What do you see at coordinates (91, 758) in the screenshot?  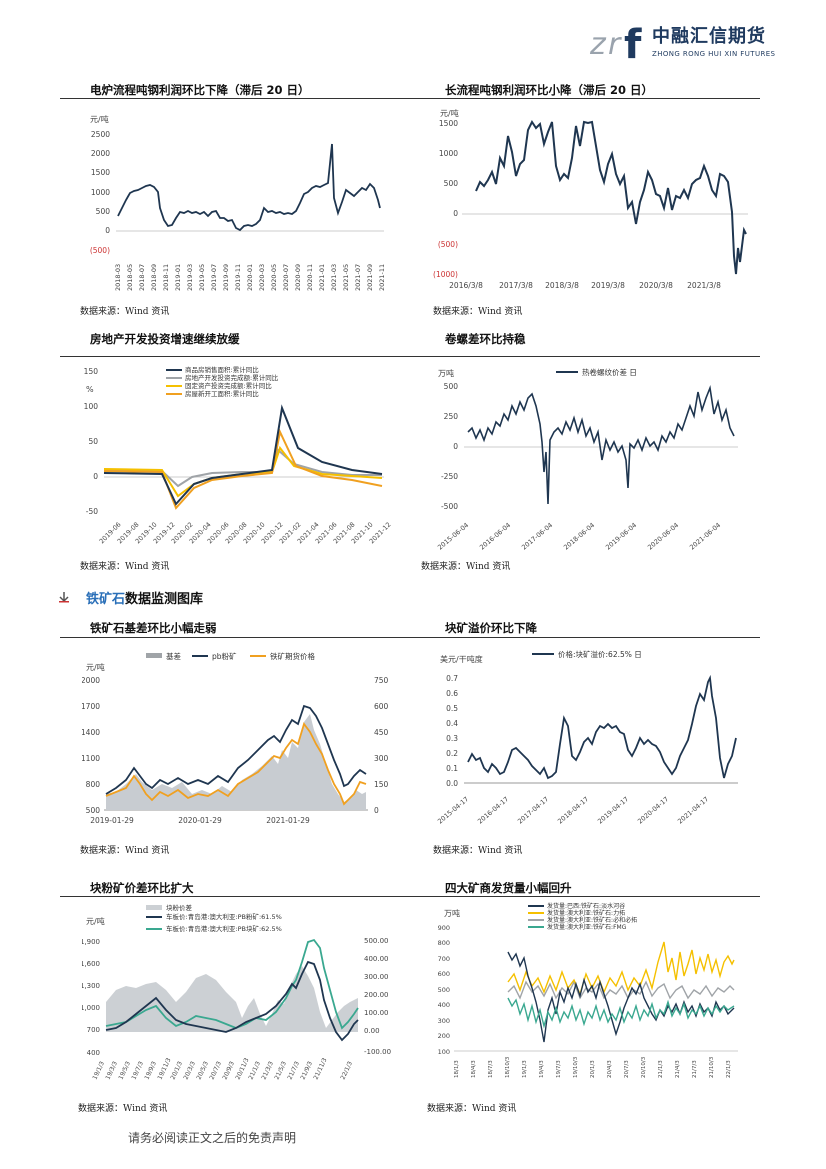 I see `y-tick: 1100` at bounding box center [91, 758].